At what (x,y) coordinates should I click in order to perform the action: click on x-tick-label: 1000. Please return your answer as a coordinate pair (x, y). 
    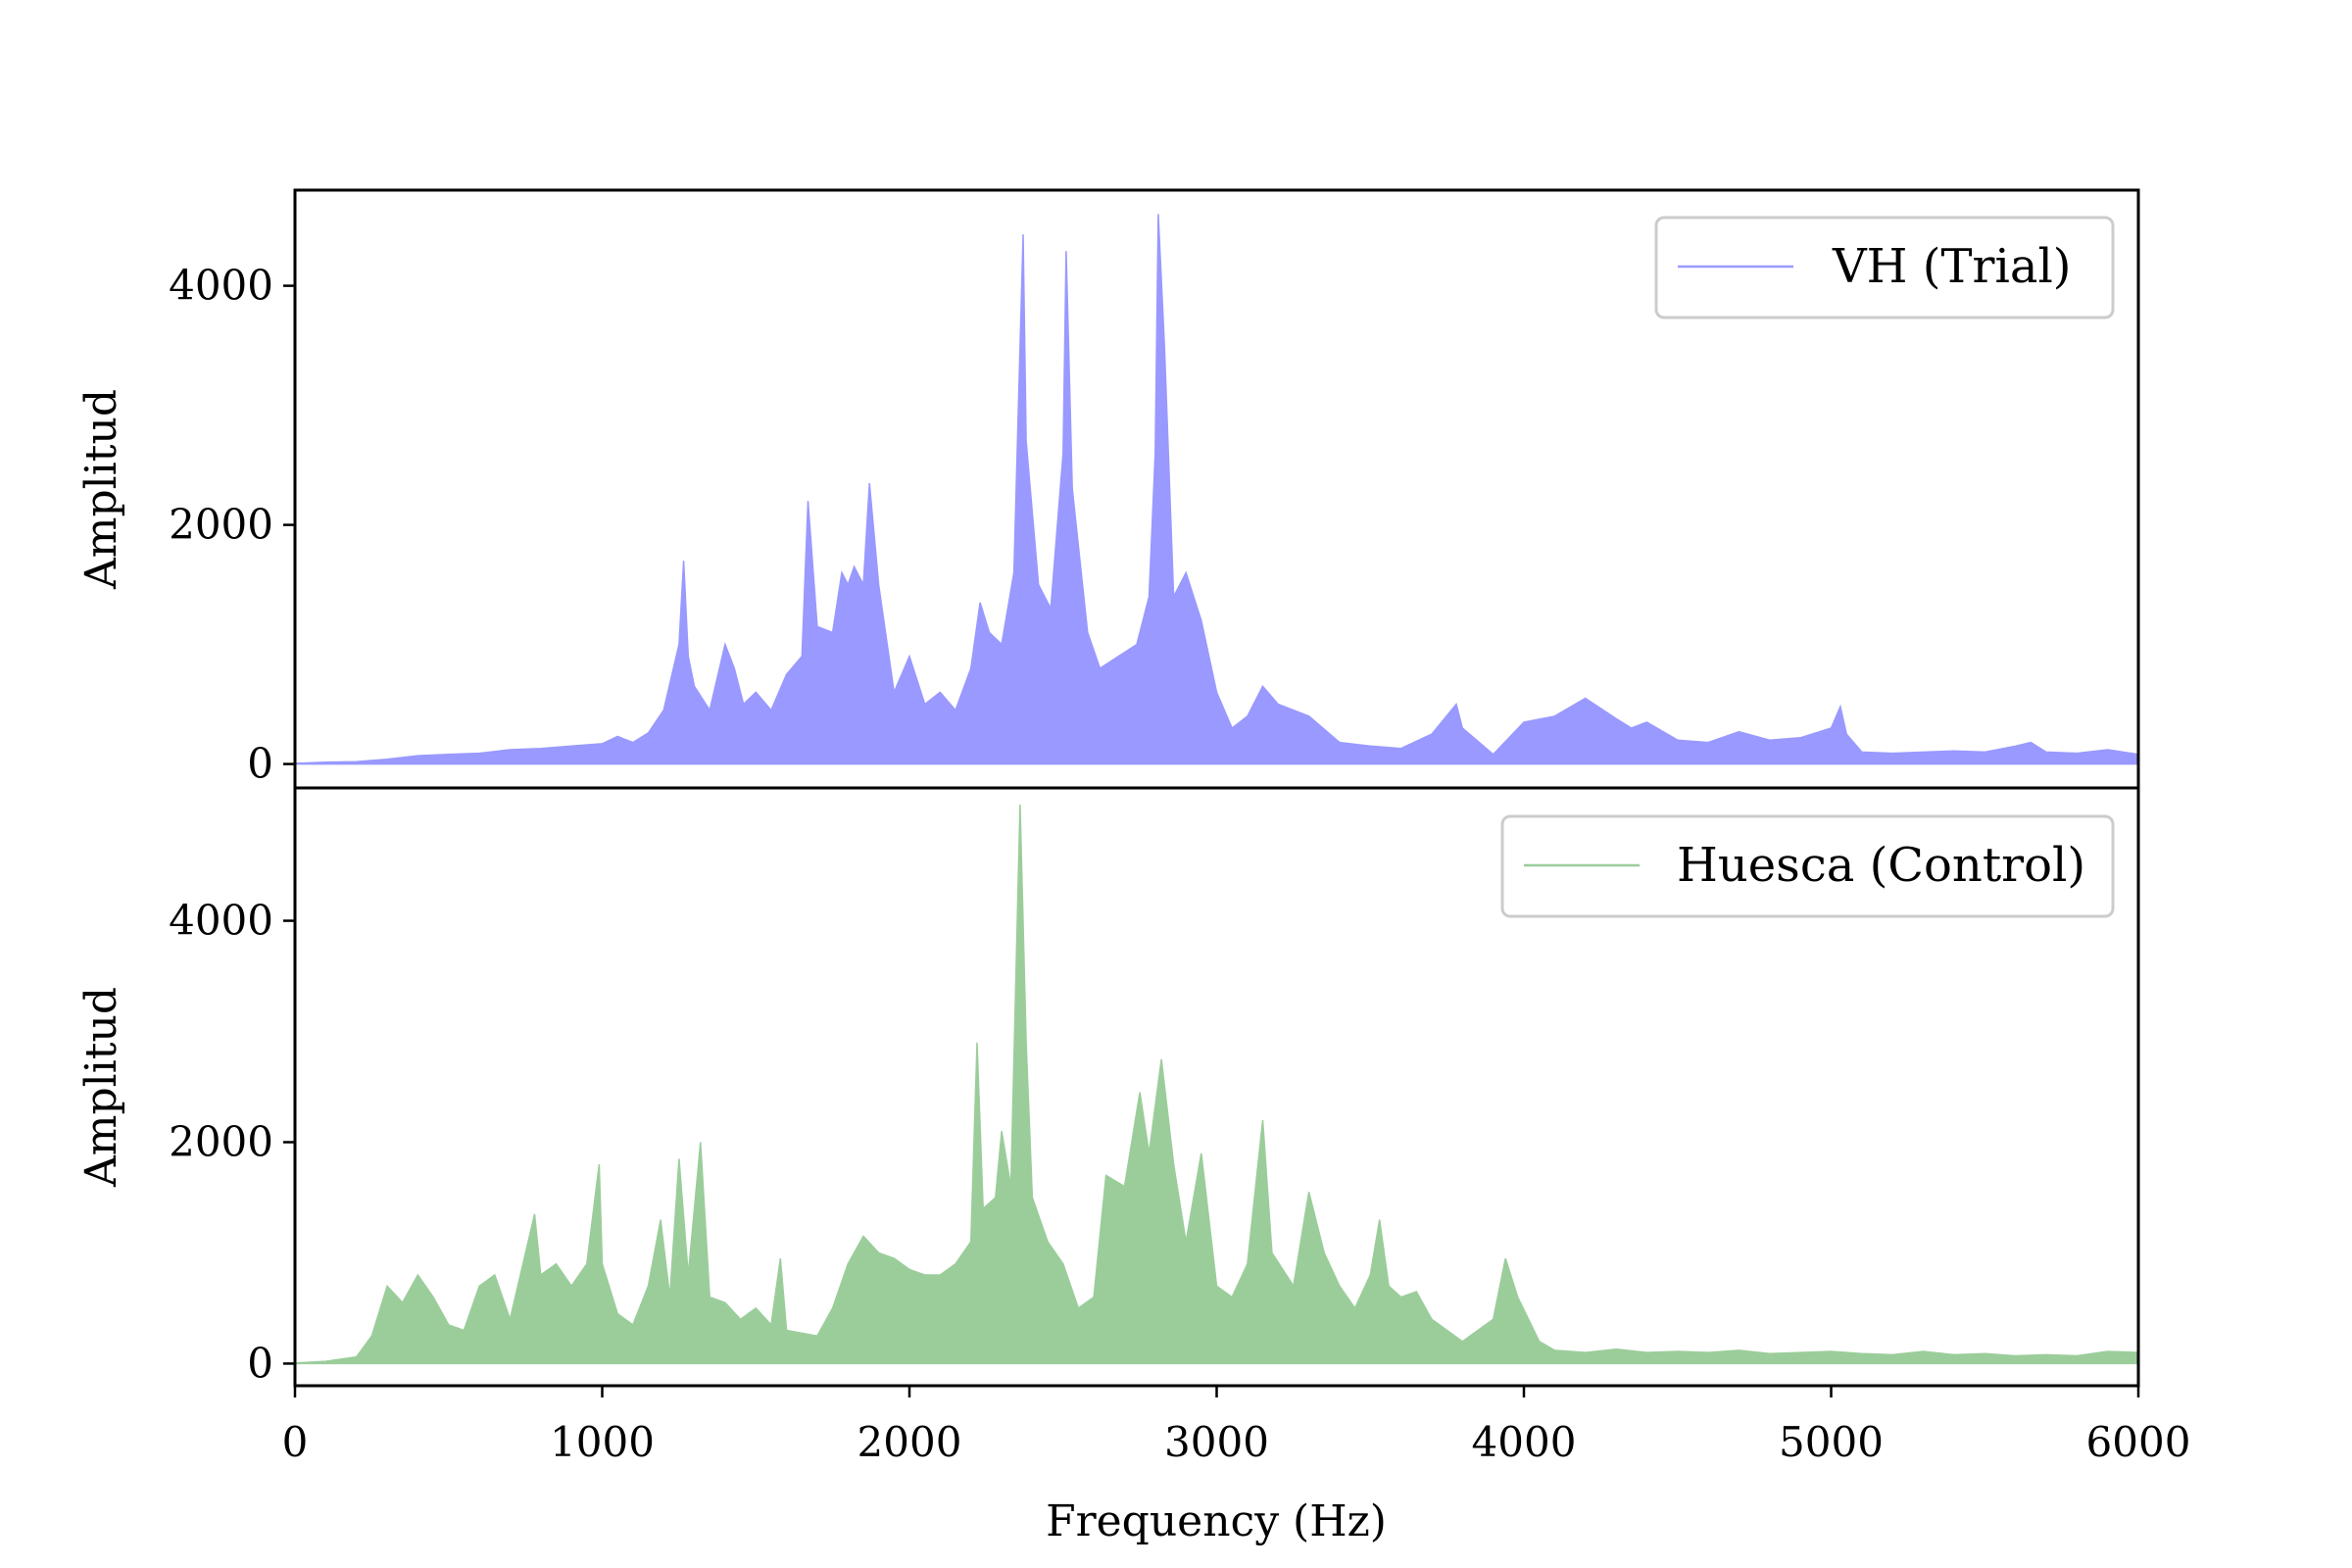
    Looking at the image, I should click on (602, 1442).